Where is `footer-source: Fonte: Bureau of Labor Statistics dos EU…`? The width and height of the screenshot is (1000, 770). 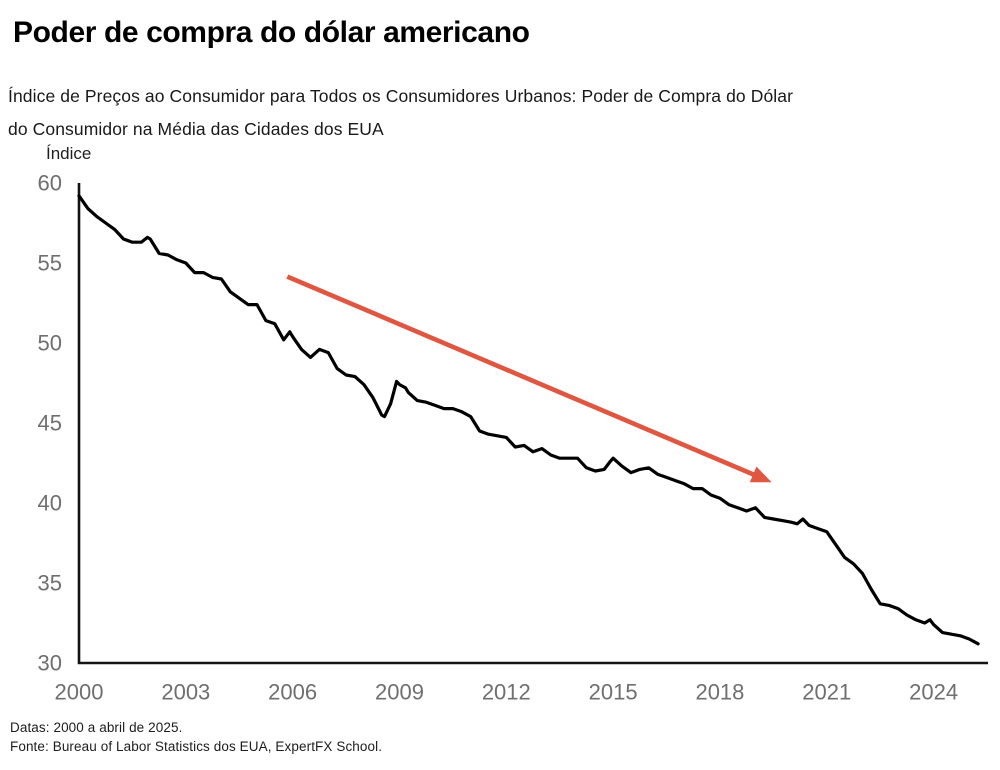
footer-source: Fonte: Bureau of Labor Statistics dos EU… is located at coordinates (196, 746).